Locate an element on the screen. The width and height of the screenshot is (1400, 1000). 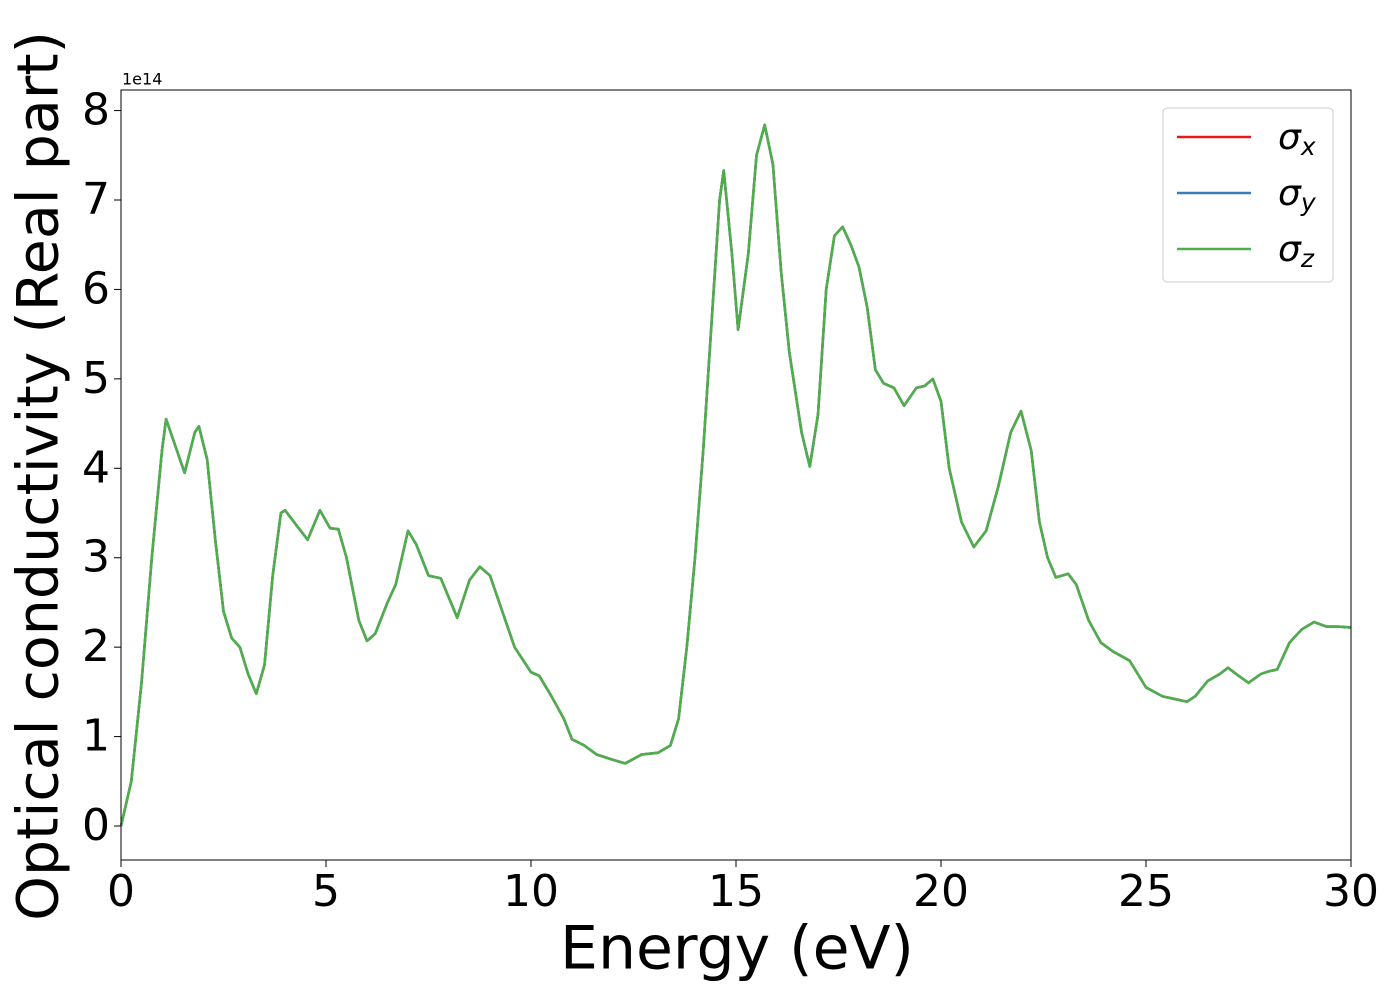
y-axis-label: Optical conductivity (Real part) is located at coordinates (39, 476).